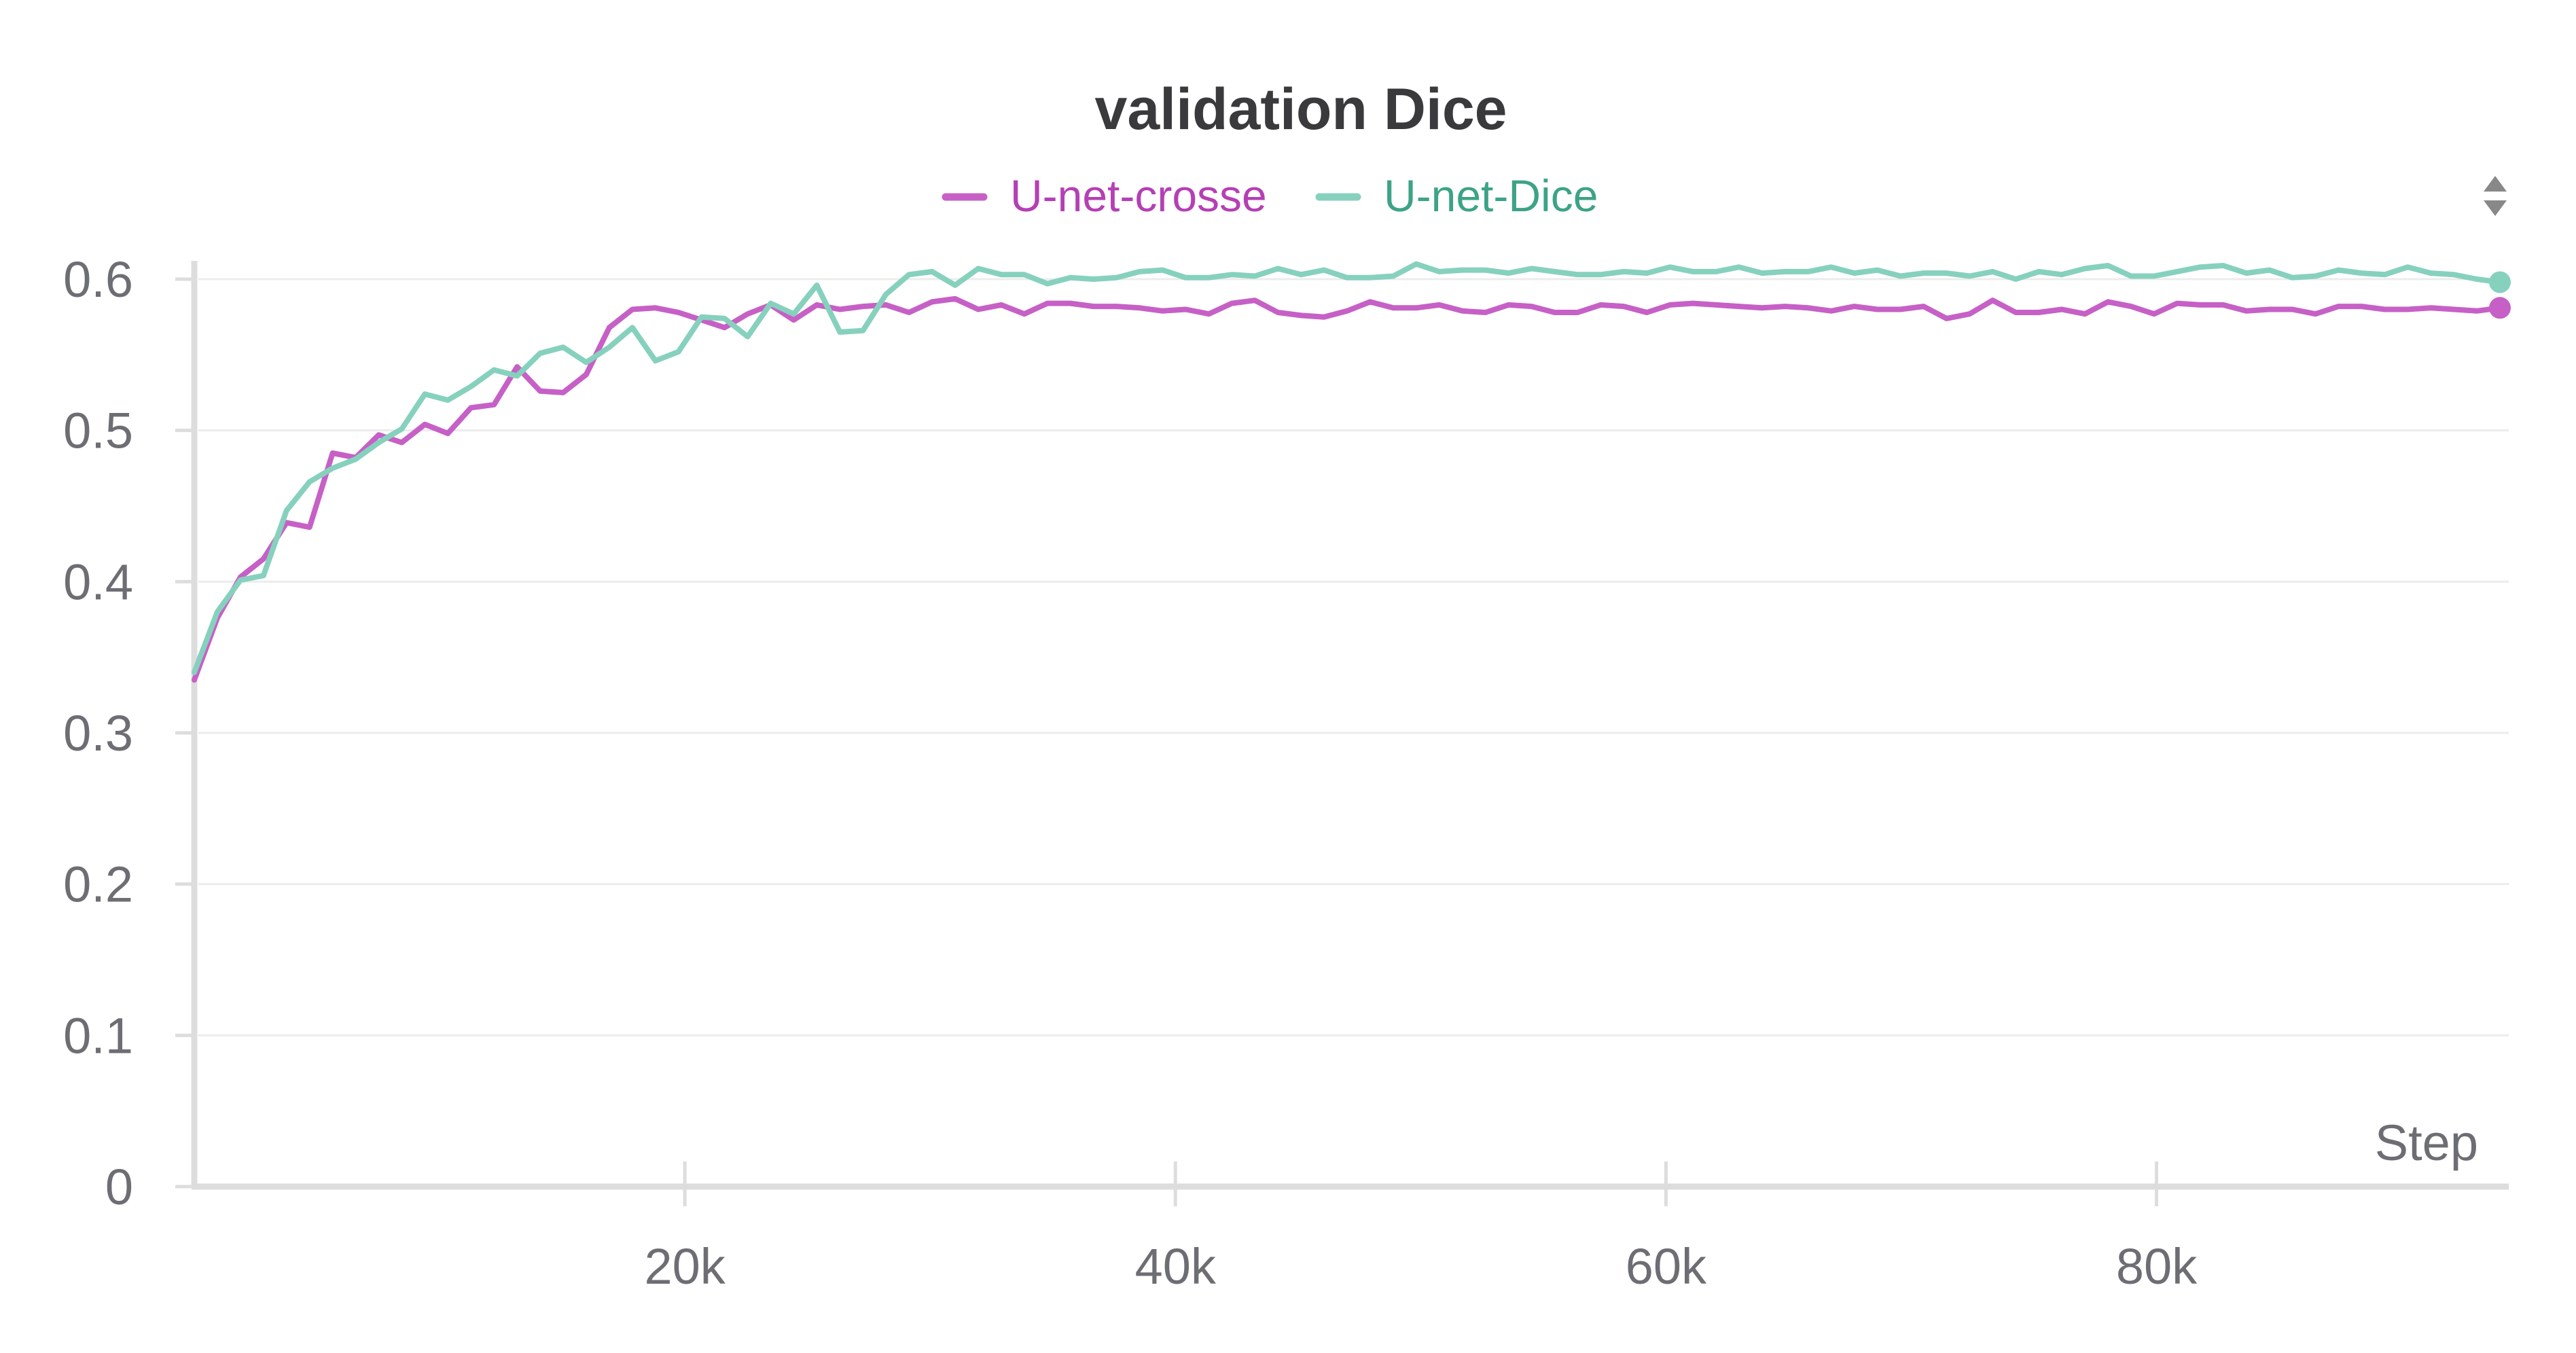  Describe the element at coordinates (1138, 195) in the screenshot. I see `legend-label-u-net-crosse: U-net-crosse` at that location.